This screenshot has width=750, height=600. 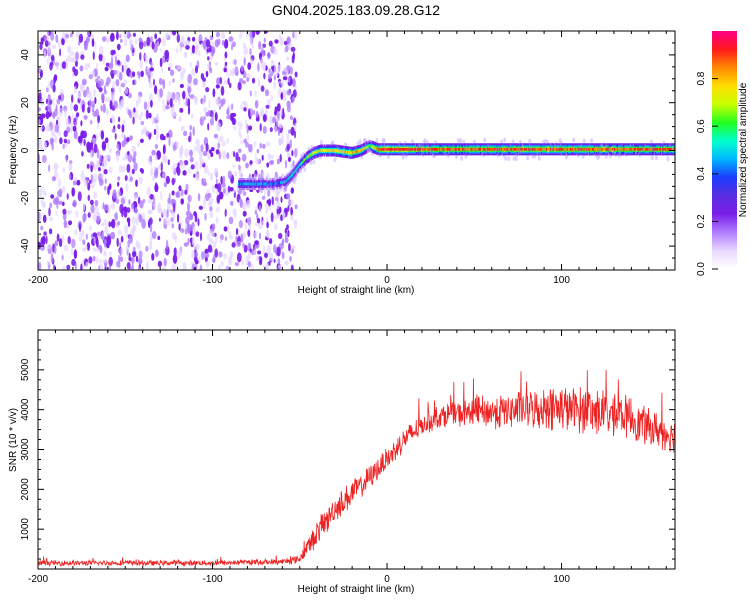 What do you see at coordinates (701, 173) in the screenshot?
I see `colorbar-tick-label: 0.4` at bounding box center [701, 173].